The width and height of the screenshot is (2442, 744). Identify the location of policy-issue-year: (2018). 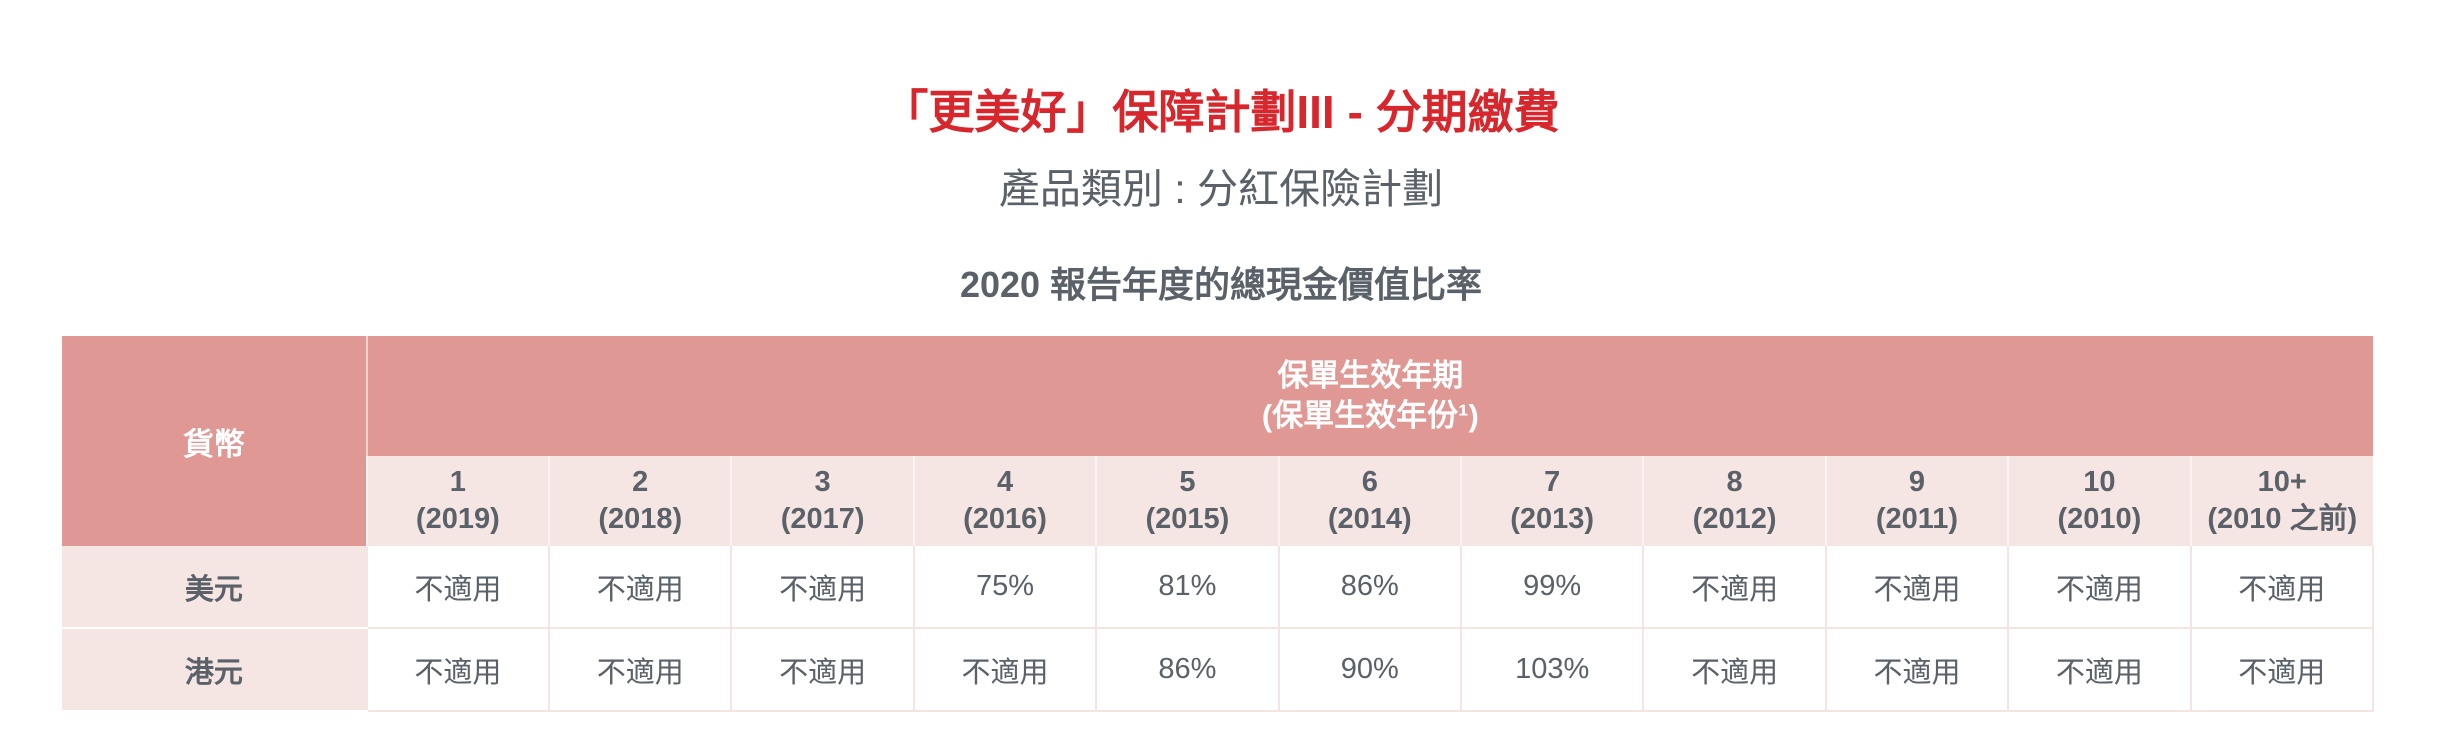
(640, 519).